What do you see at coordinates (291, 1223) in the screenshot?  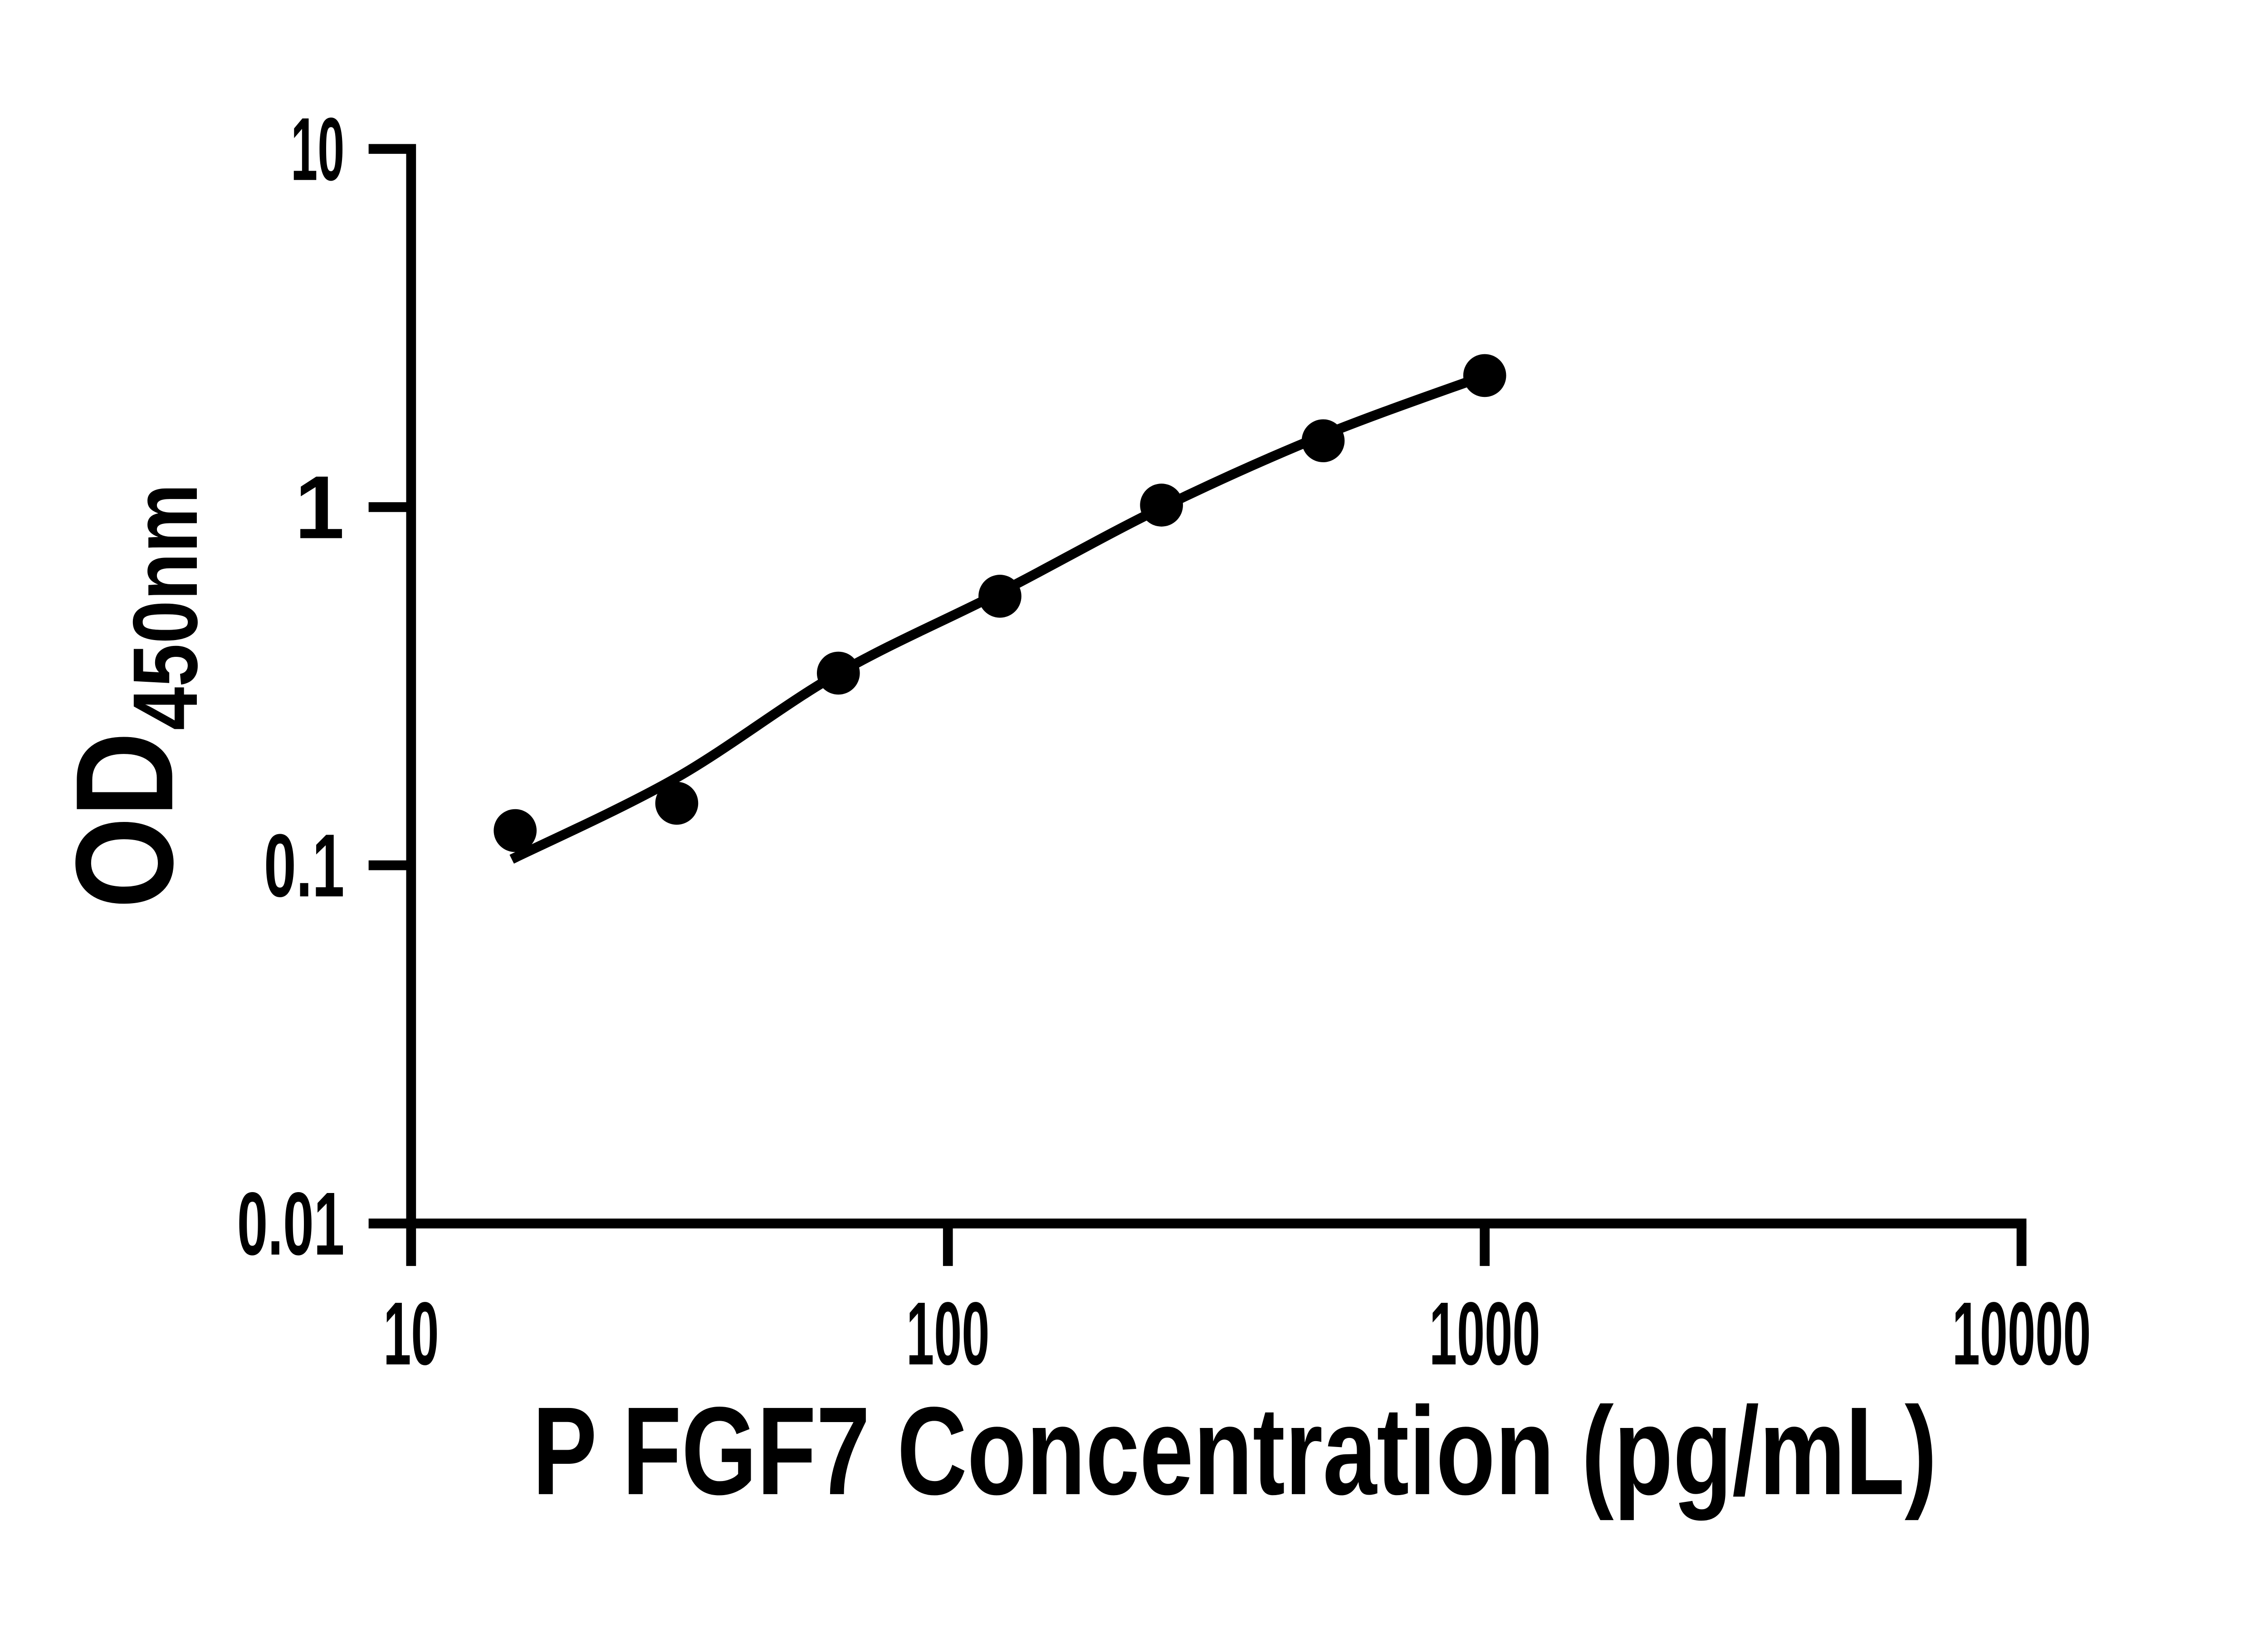 I see `y-tick-label: 0.01` at bounding box center [291, 1223].